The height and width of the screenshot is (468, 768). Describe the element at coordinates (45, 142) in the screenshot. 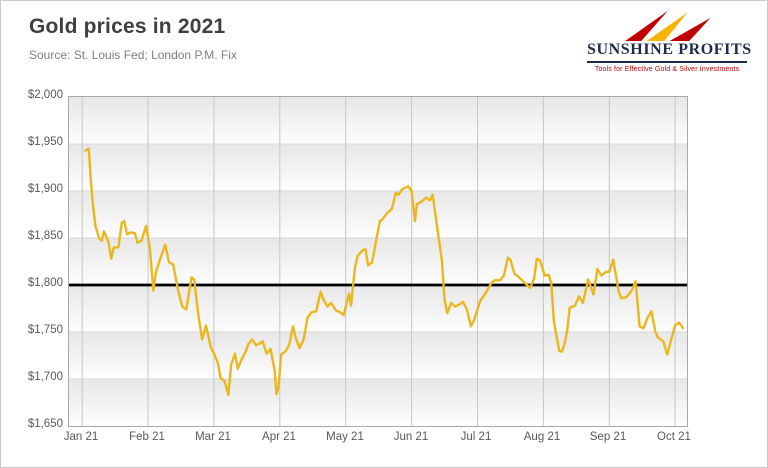

I see `y-axis-label: $1,950` at that location.